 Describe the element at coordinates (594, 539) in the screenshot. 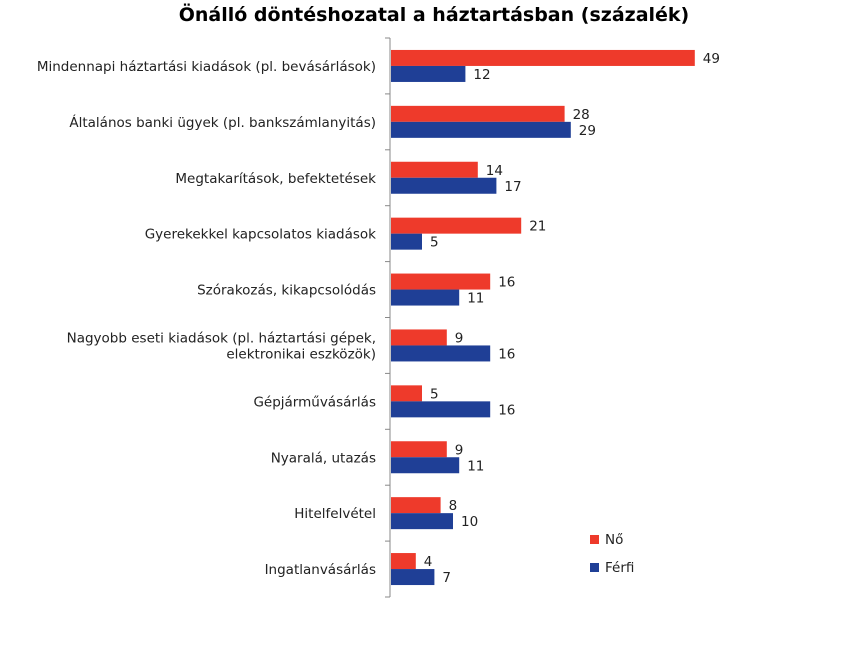

I see `legend-swatch-no` at that location.